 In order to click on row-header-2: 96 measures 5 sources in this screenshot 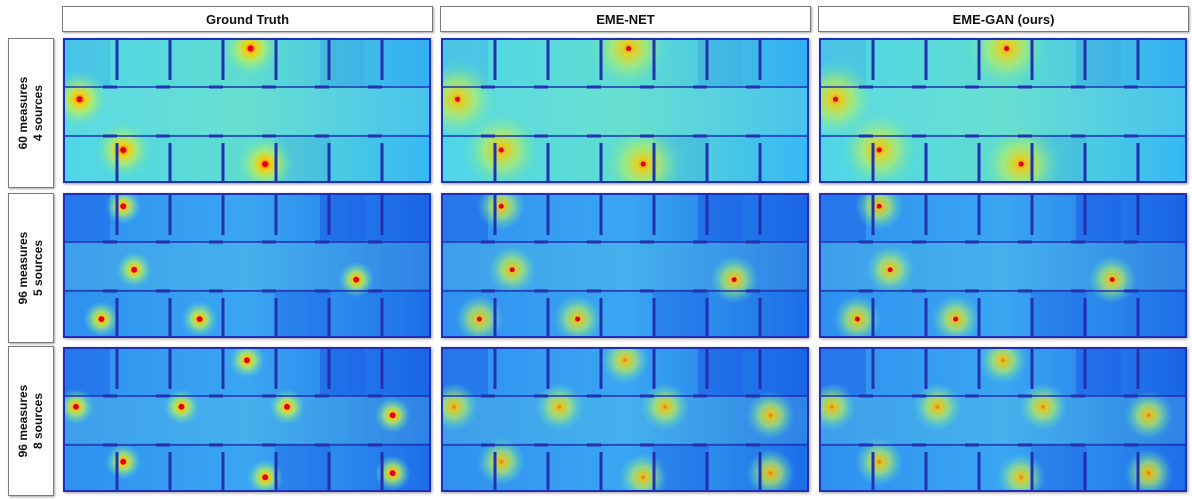, I will do `click(31, 268)`.